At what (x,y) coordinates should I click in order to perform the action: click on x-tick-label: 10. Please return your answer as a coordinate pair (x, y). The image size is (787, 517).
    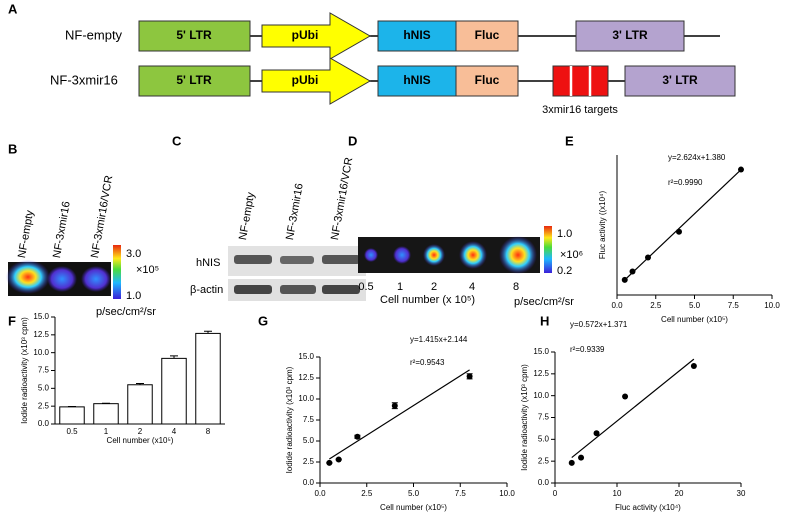
    Looking at the image, I should click on (617, 493).